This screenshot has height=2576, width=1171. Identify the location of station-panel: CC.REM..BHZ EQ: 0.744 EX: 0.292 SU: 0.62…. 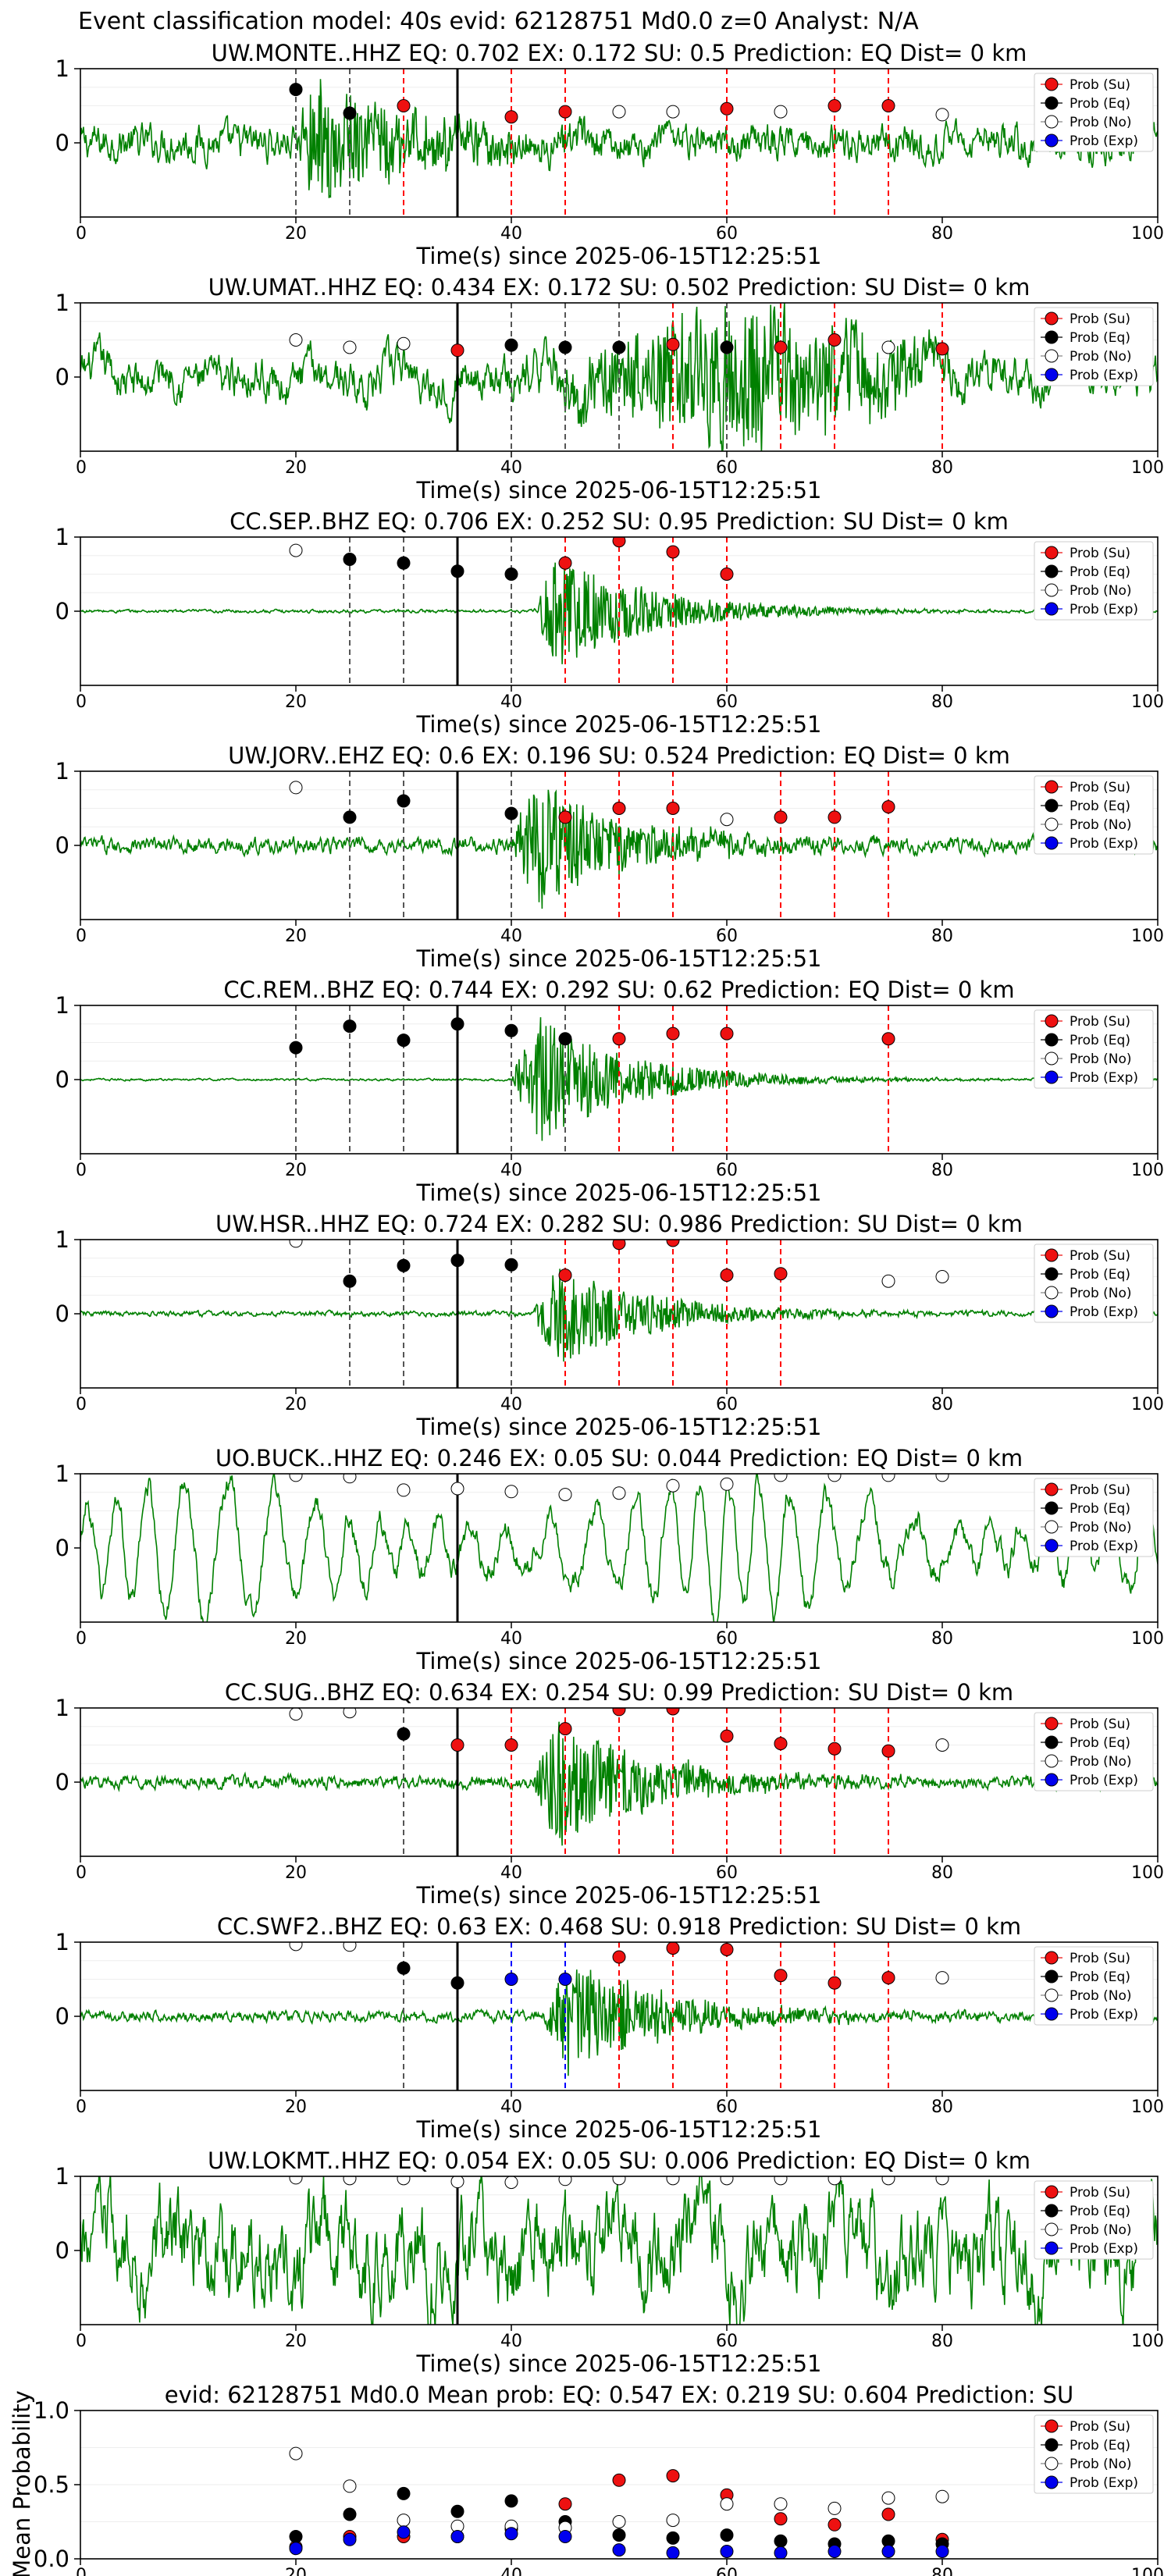
(609, 1091).